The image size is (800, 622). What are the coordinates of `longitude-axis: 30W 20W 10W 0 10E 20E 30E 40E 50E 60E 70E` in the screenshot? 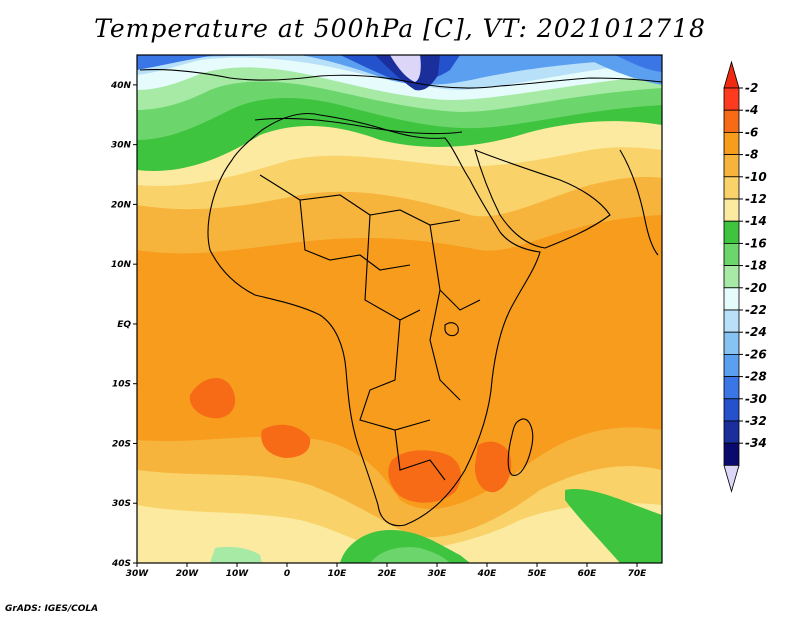 It's located at (386, 571).